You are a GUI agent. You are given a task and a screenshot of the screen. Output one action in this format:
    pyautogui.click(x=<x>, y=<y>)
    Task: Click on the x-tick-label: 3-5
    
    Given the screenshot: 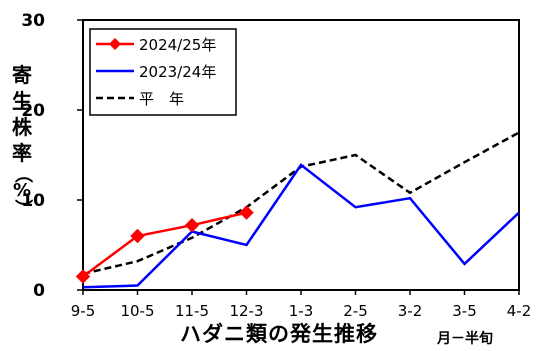 What is the action you would take?
    pyautogui.click(x=464, y=311)
    